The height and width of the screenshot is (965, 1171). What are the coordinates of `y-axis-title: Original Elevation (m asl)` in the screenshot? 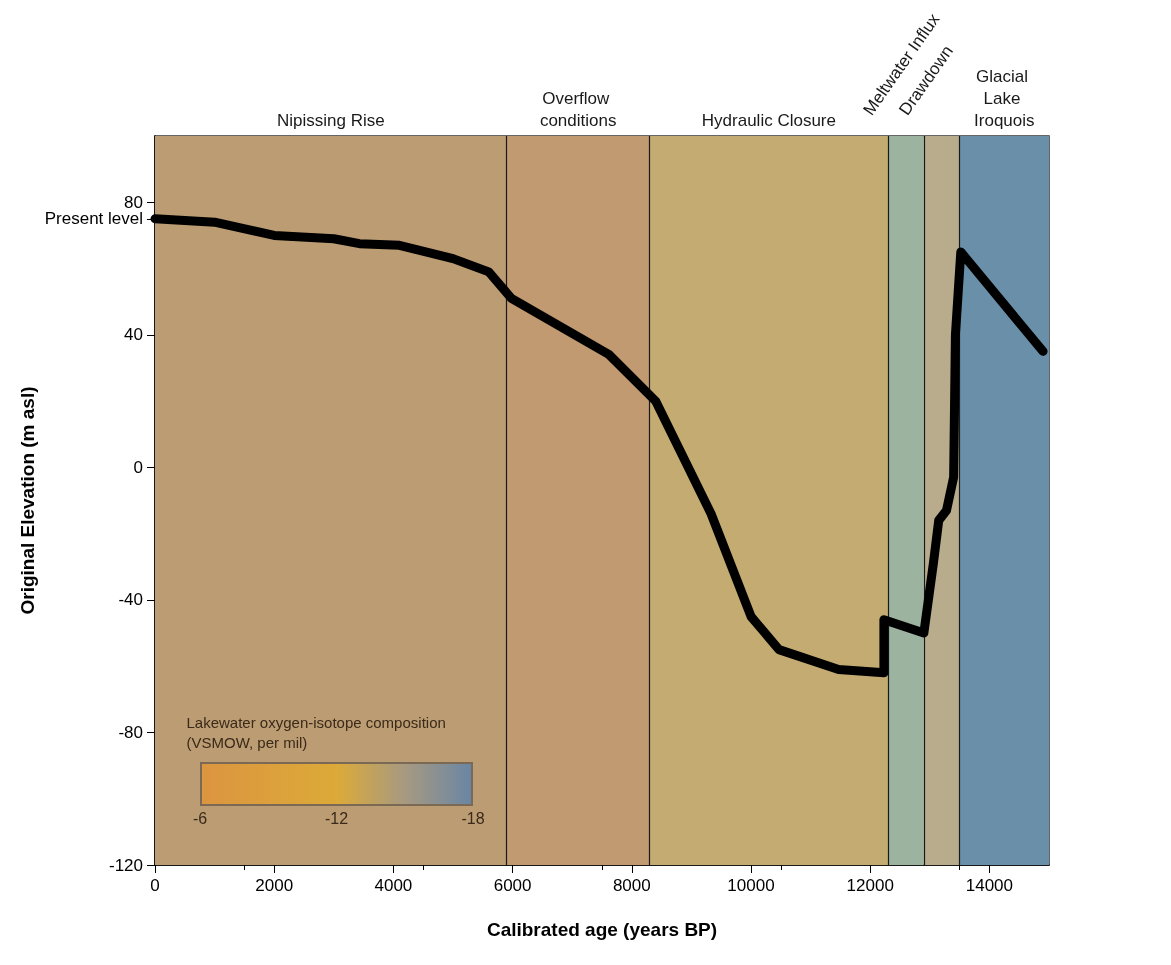 It's located at (27, 500).